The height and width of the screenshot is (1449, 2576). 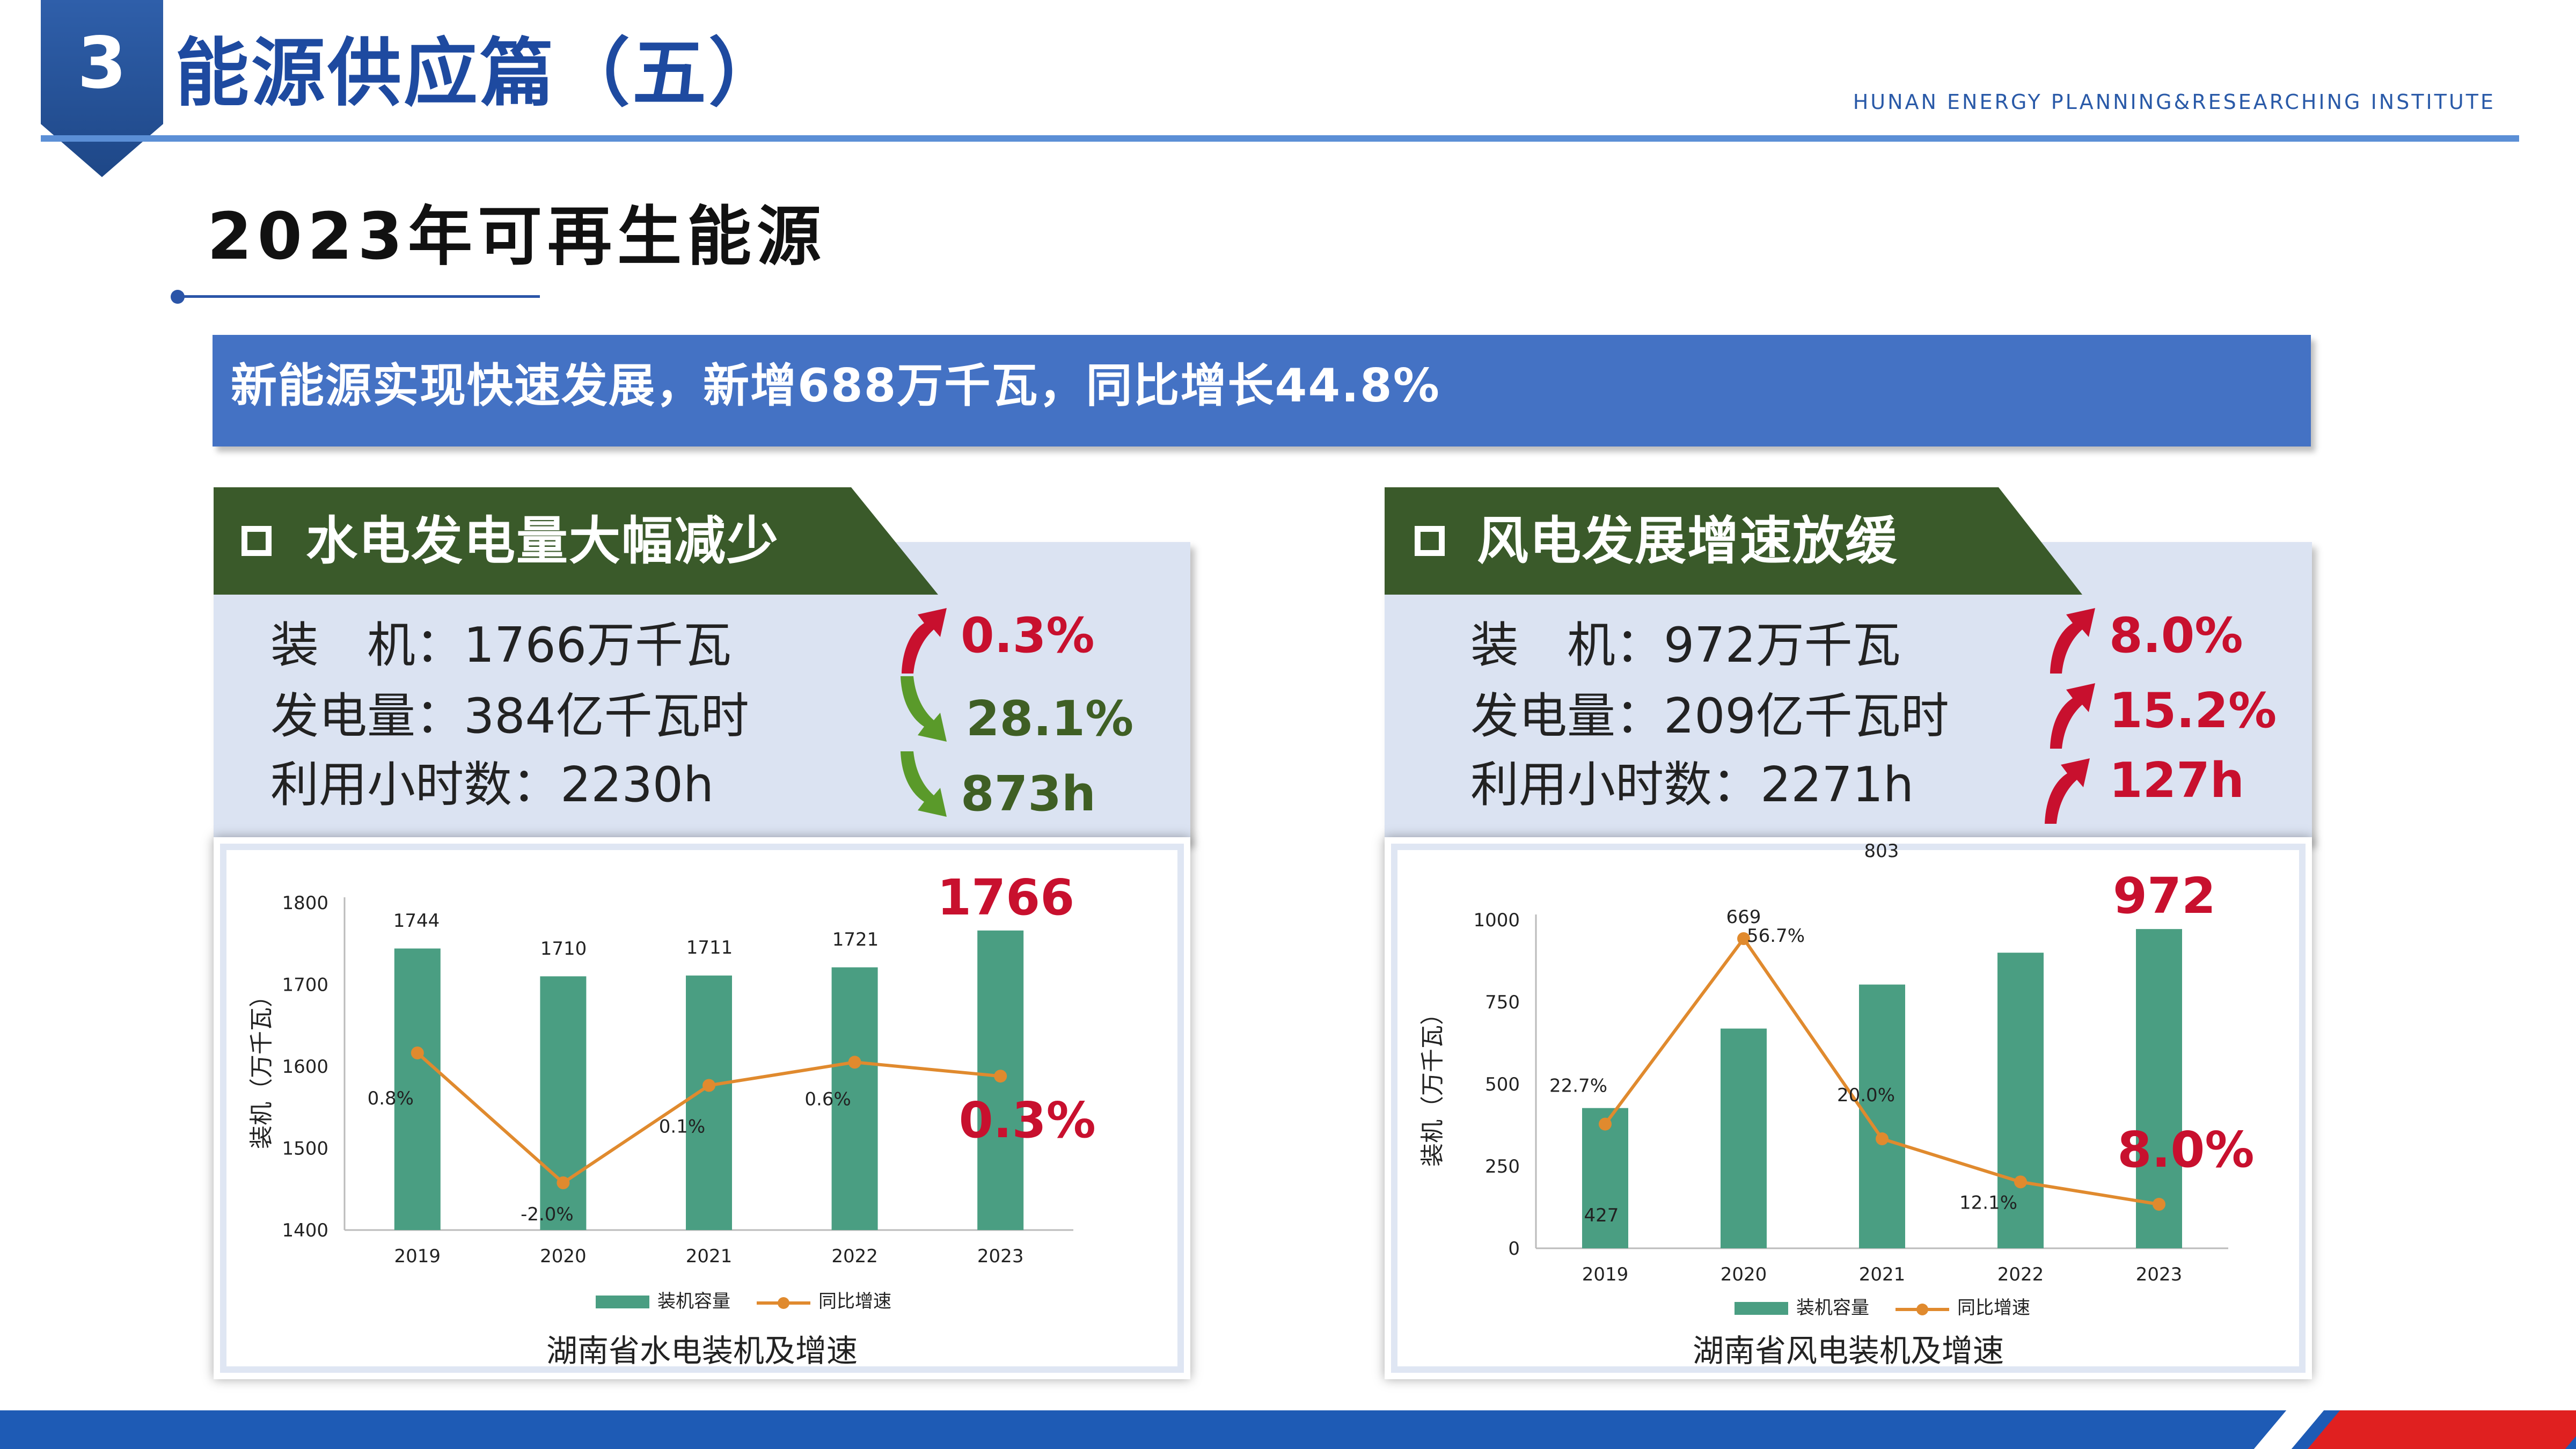 What do you see at coordinates (178, 297) in the screenshot?
I see `subtitle-dot` at bounding box center [178, 297].